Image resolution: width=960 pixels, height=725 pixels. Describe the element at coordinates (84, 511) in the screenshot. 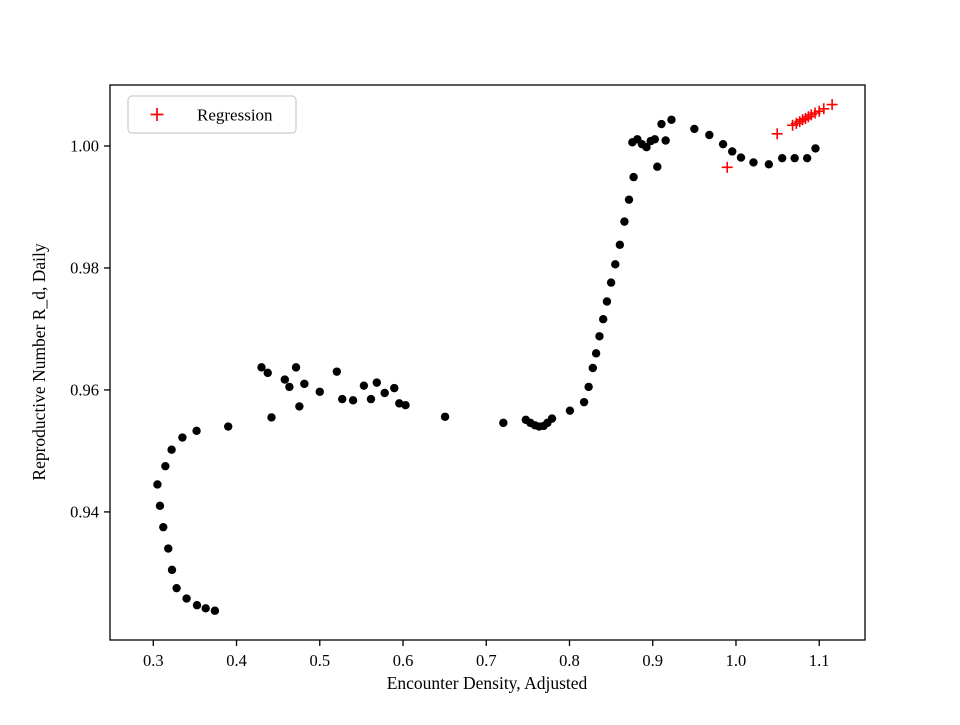

I see `y-tick-label: 0.94` at that location.